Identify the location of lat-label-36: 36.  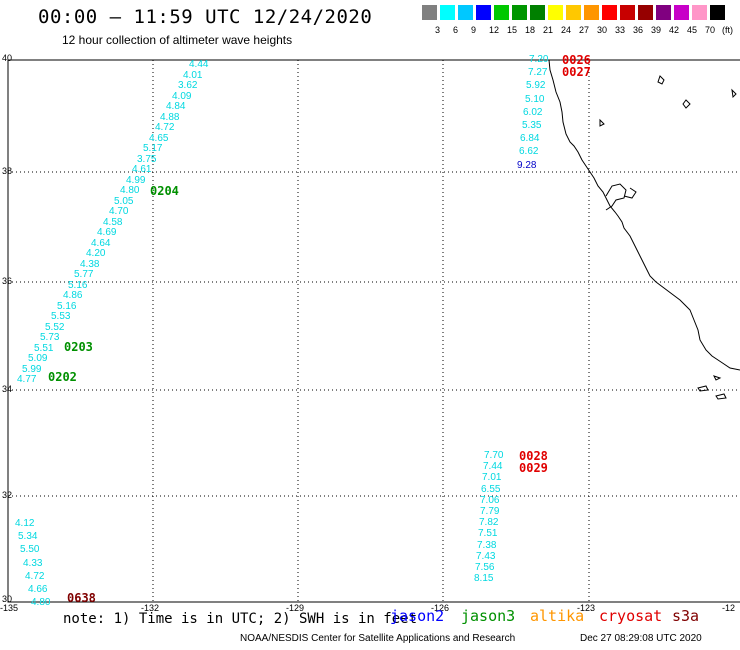
(7, 281).